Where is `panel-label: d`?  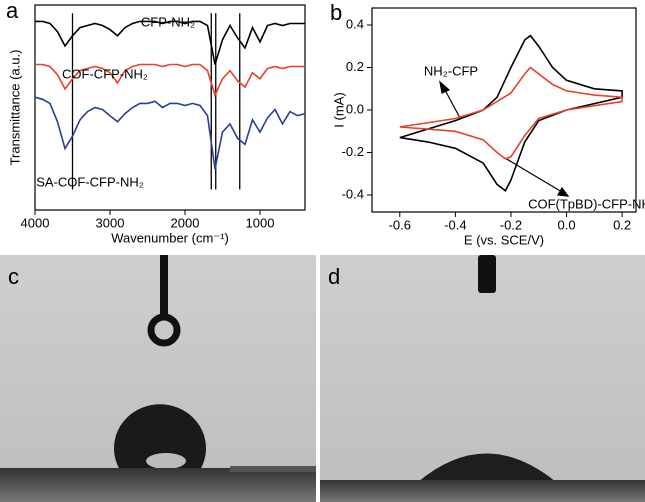
panel-label: d is located at coordinates (334, 276).